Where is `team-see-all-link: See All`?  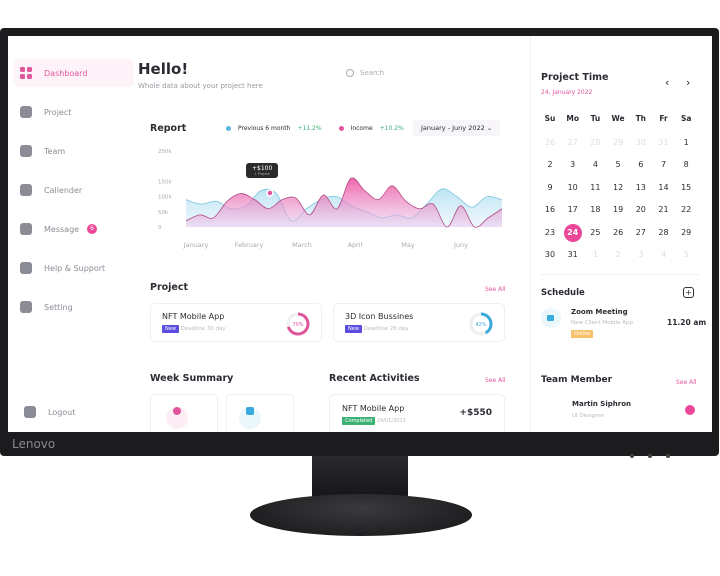
team-see-all-link: See All is located at coordinates (686, 382).